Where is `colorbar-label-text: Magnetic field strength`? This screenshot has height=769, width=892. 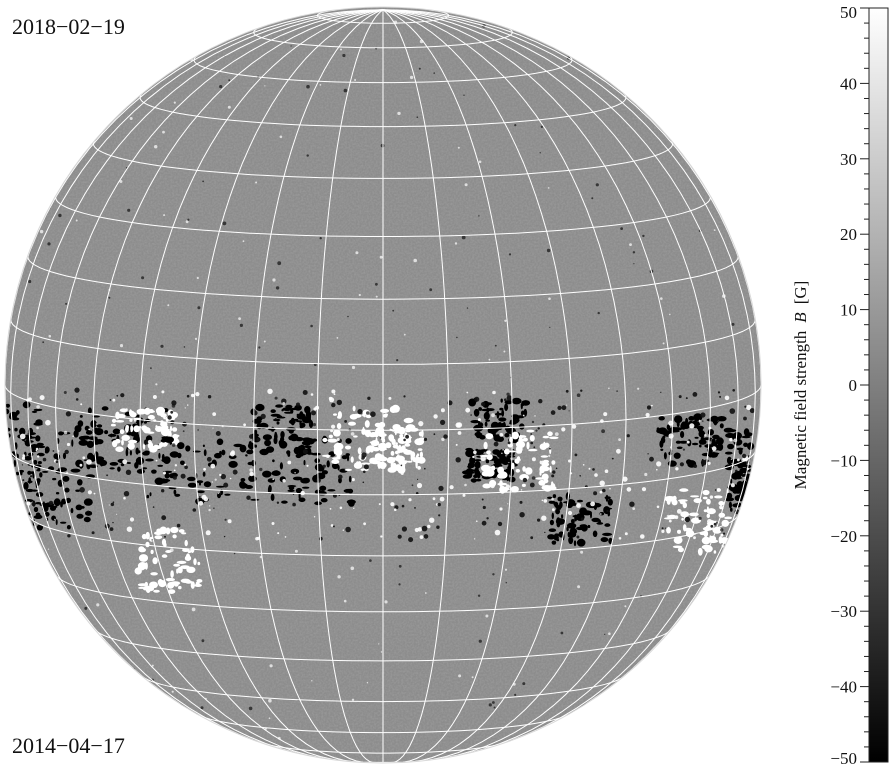
colorbar-label-text: Magnetic field strength is located at coordinates (800, 409).